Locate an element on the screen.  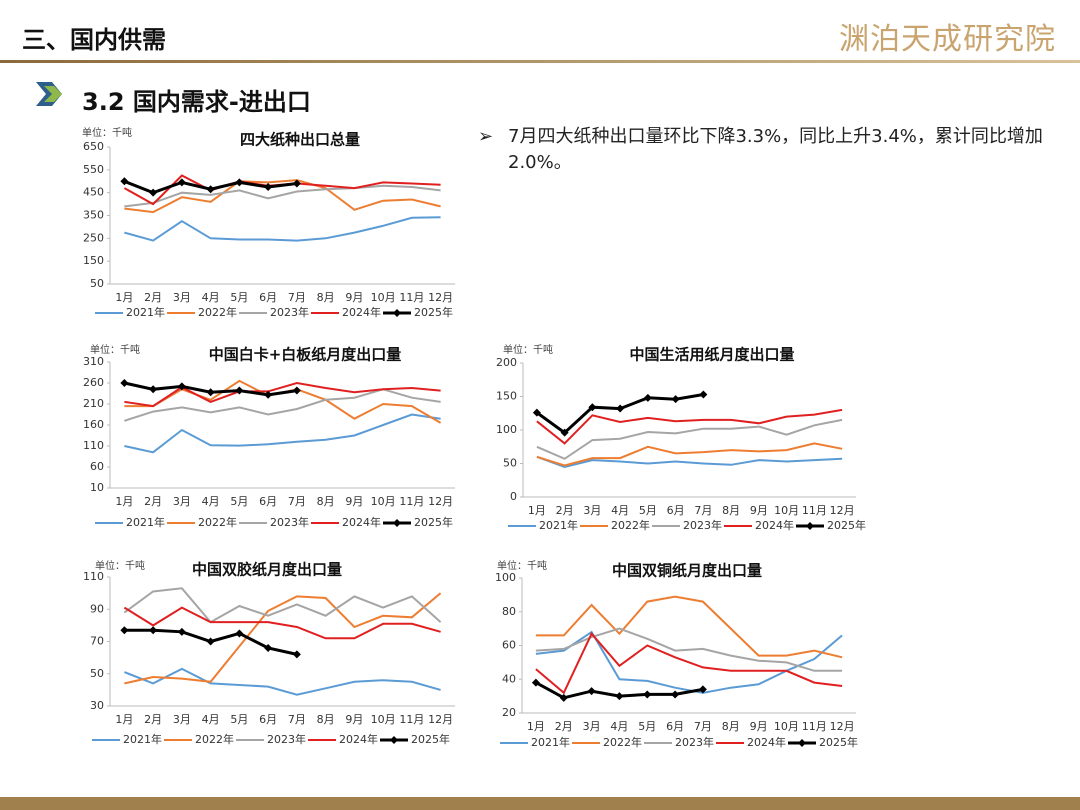
y-tick-label: 350 is located at coordinates (93, 215).